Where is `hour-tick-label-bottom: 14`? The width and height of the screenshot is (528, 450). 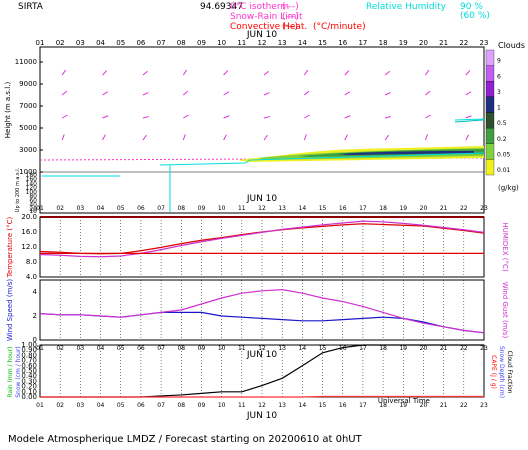 hour-tick-label-bottom: 14 is located at coordinates (303, 405).